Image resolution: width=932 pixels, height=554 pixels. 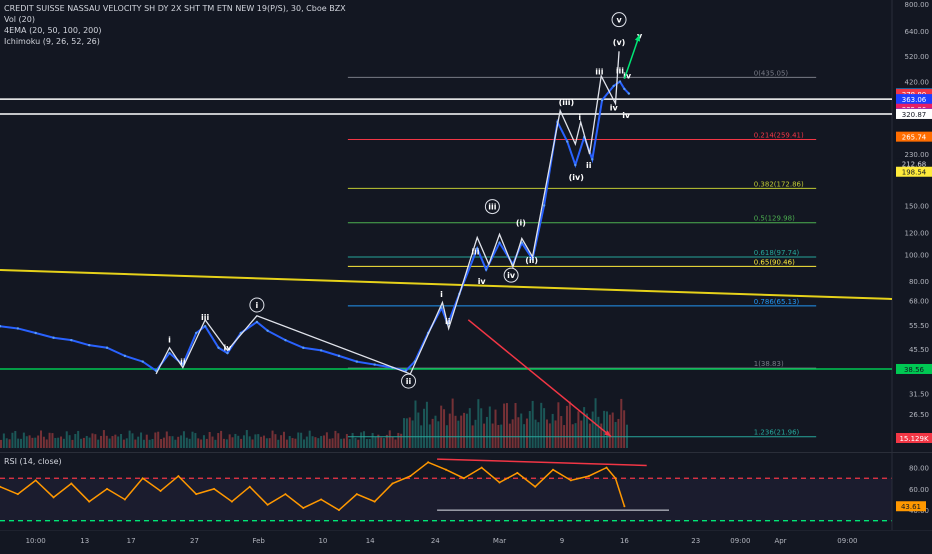 I want to click on price-axis-tick: 45.50, so click(x=919, y=350).